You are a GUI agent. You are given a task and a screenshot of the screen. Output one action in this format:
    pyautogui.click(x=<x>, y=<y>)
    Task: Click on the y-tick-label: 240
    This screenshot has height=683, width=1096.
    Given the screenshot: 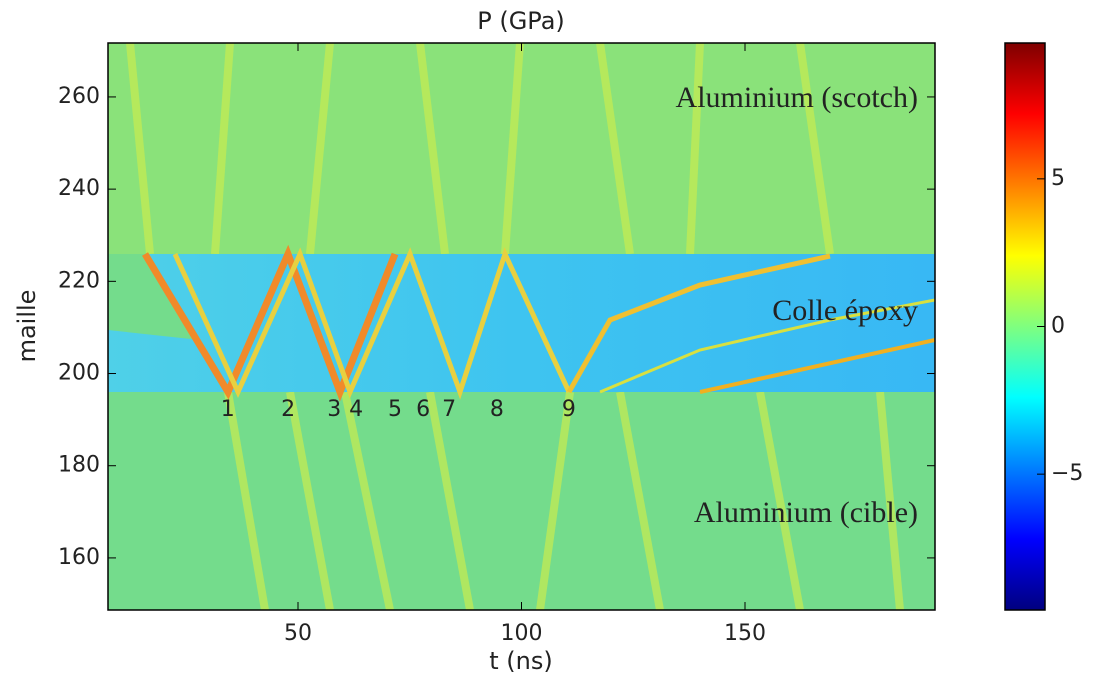 What is the action you would take?
    pyautogui.click(x=79, y=188)
    